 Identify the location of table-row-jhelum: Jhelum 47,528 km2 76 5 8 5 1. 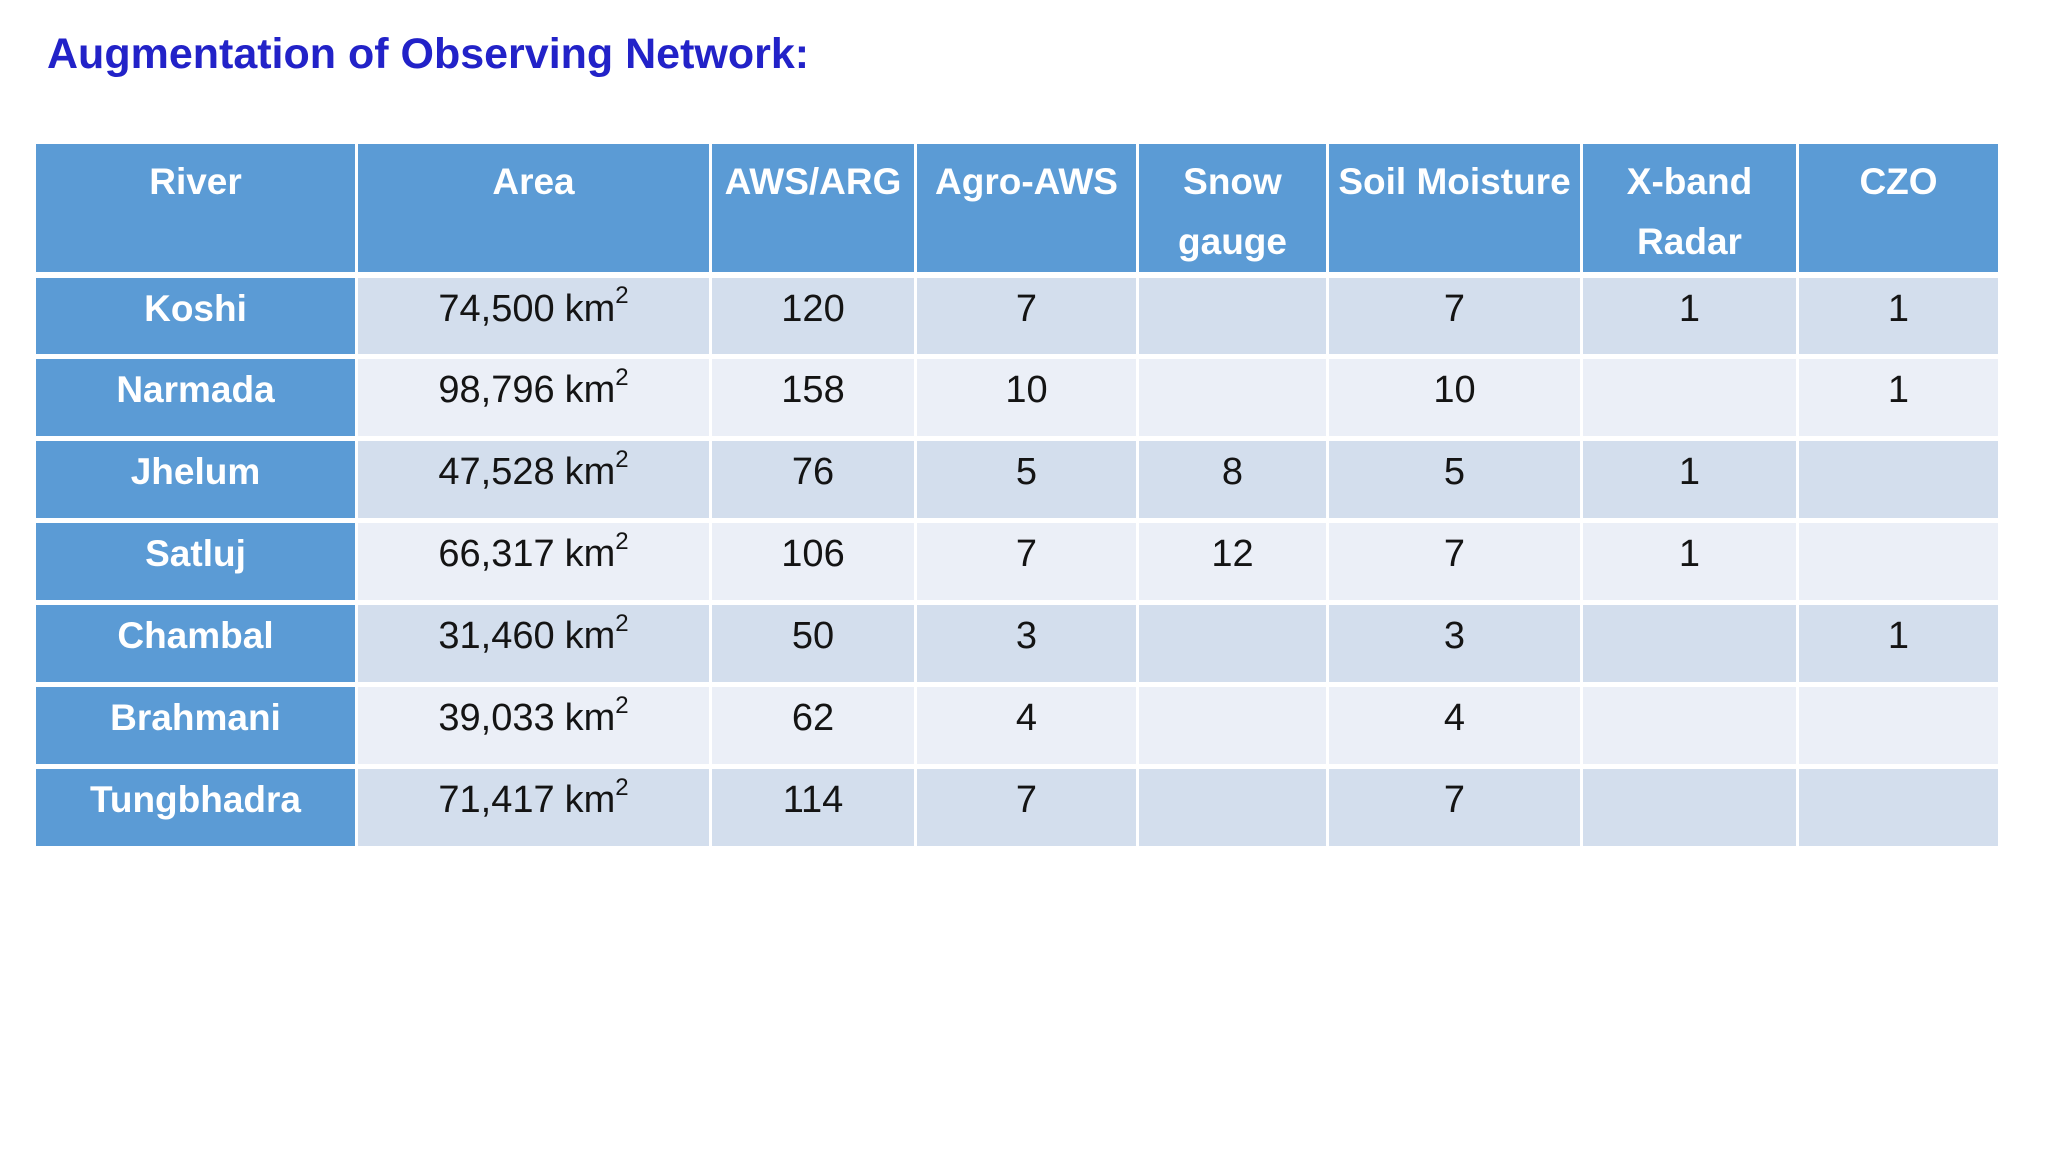
(1017, 480).